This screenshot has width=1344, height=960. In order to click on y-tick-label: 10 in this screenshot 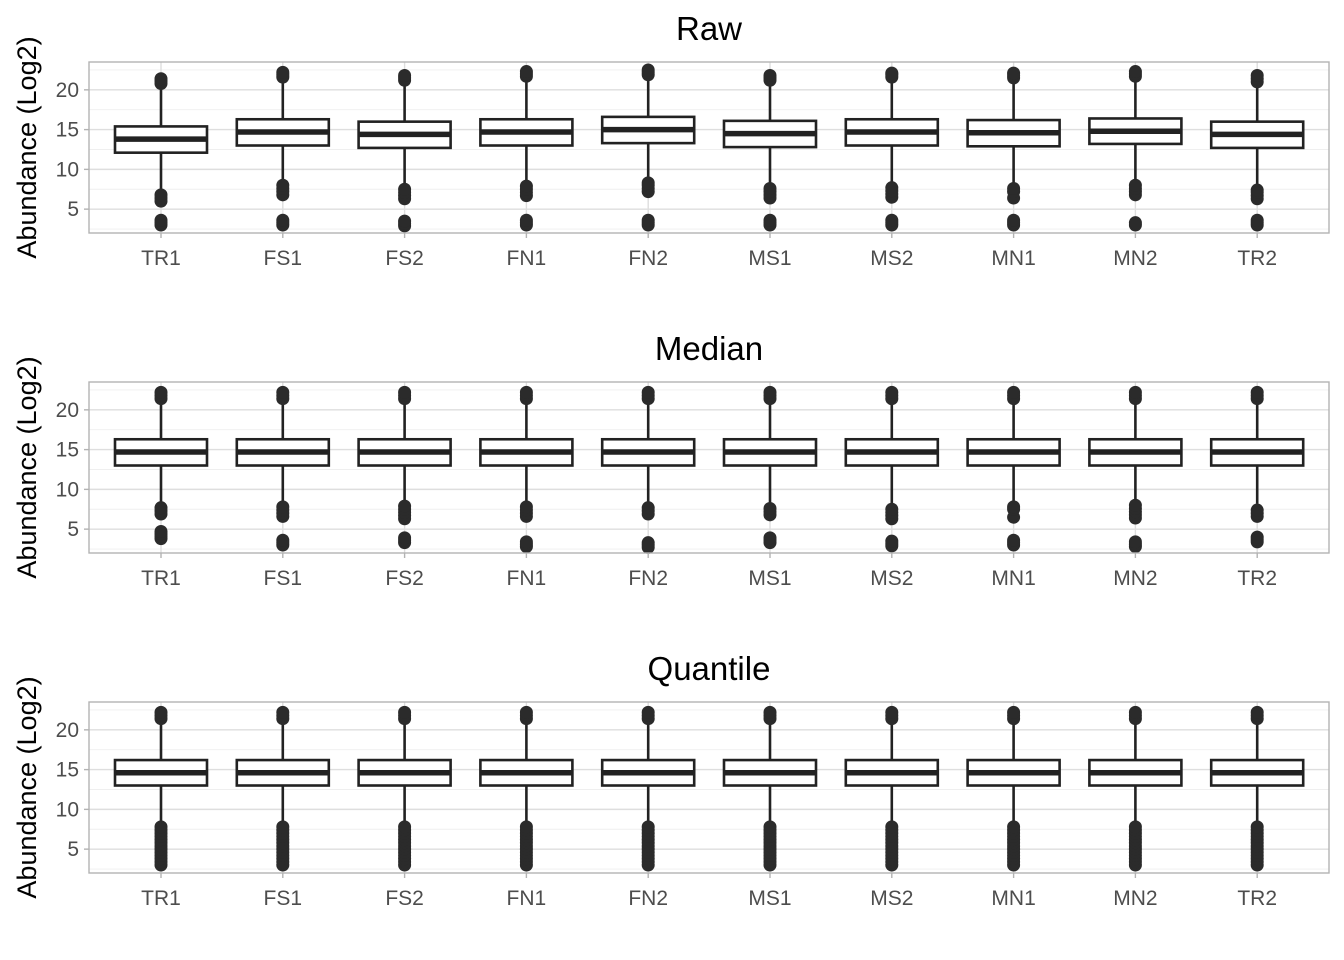, I will do `click(67, 489)`.